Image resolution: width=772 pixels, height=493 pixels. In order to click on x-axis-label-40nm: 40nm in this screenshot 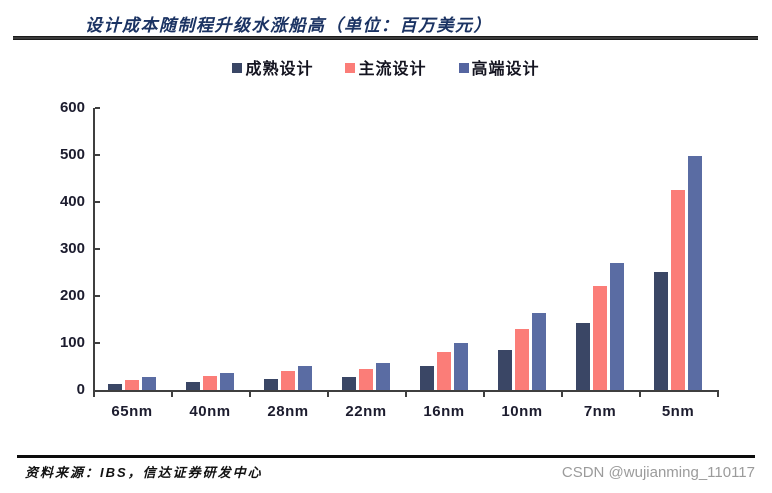, I will do `click(210, 411)`.